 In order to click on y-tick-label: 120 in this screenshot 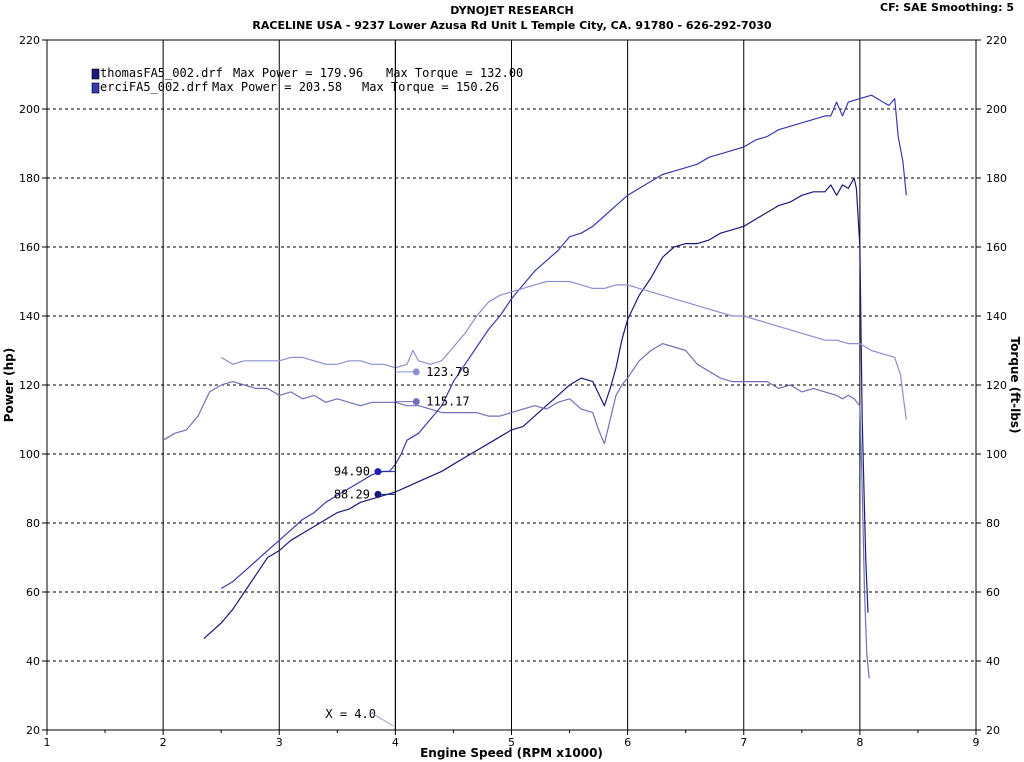, I will do `click(29, 385)`.